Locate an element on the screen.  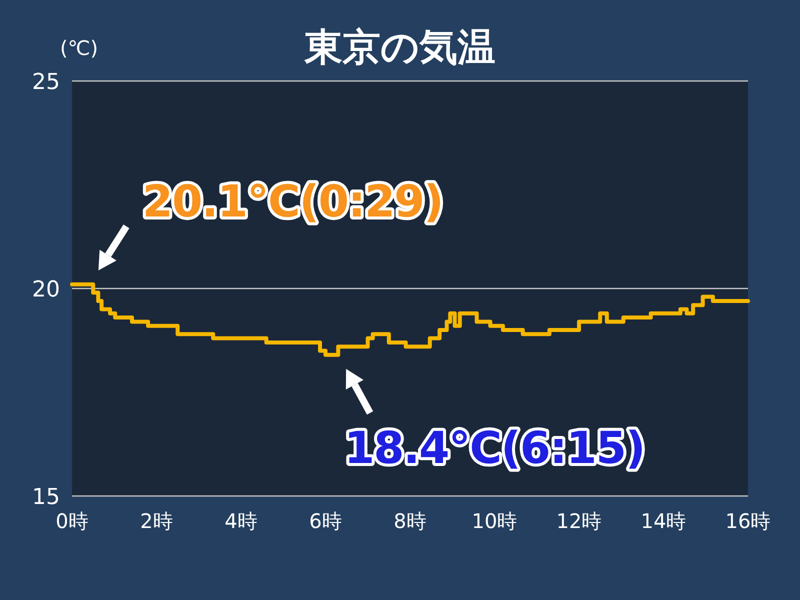
x-tick-label: 10時 is located at coordinates (495, 521).